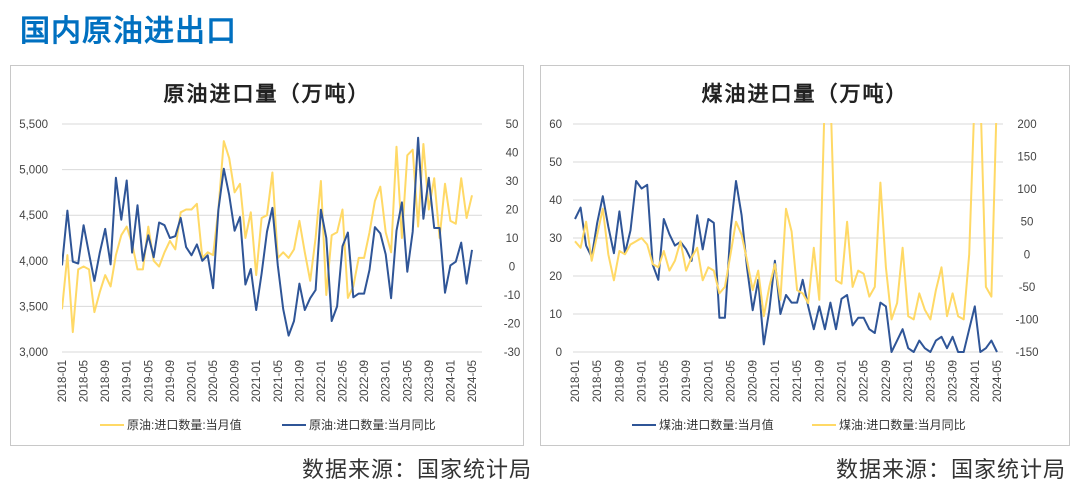 This screenshot has height=487, width=1080. I want to click on chart-title: 原油进口量（万吨）, so click(267, 94).